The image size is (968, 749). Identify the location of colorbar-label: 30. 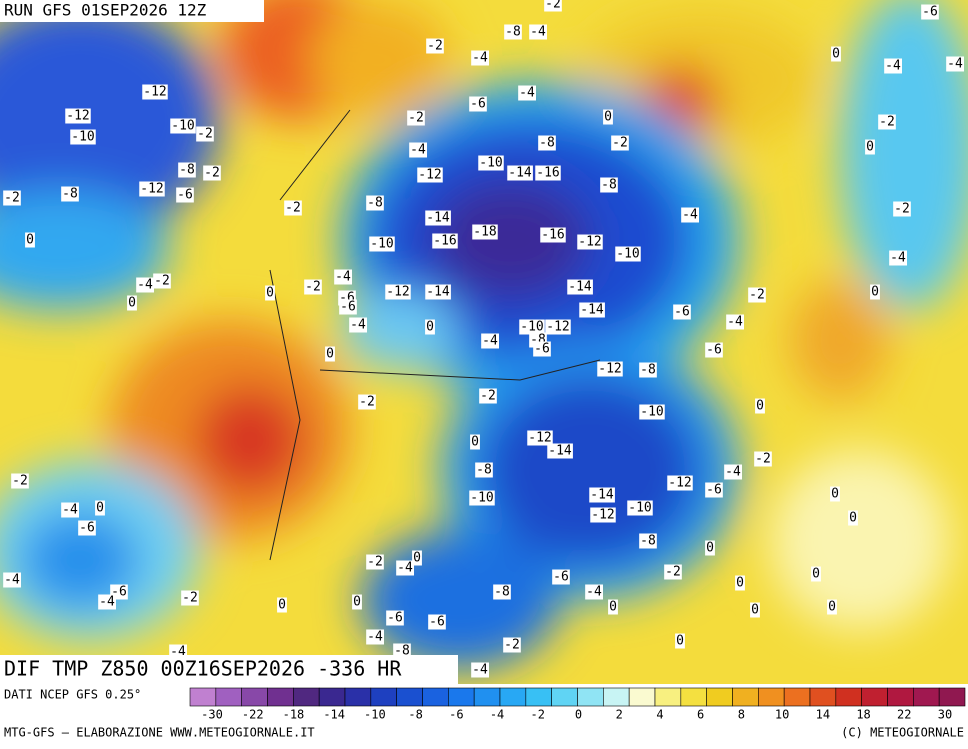
(945, 715).